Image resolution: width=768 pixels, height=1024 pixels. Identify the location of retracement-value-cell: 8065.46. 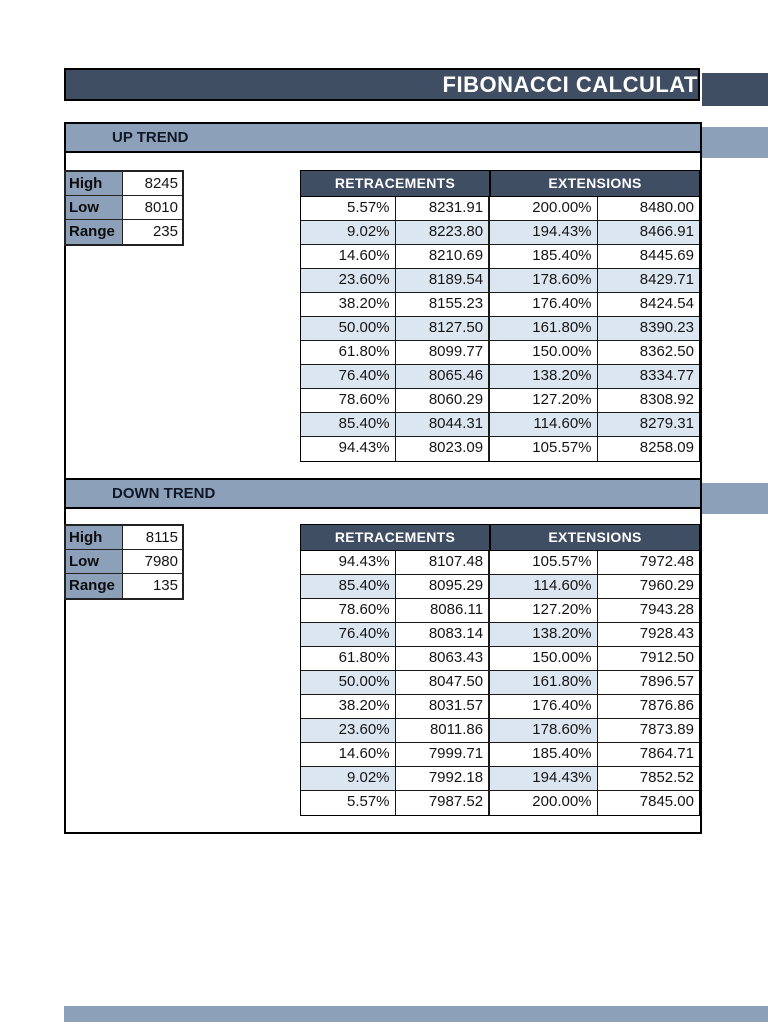
(443, 377).